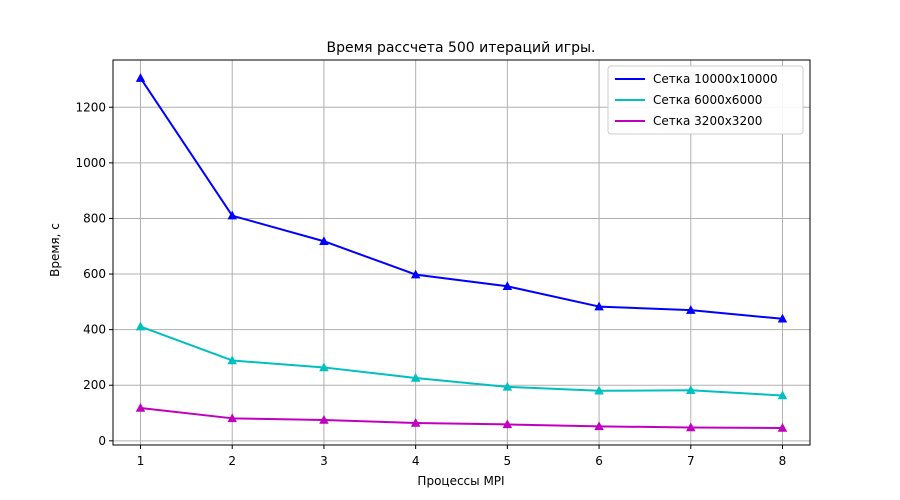  I want to click on legend-label: Сетка 10000x10000, so click(715, 79).